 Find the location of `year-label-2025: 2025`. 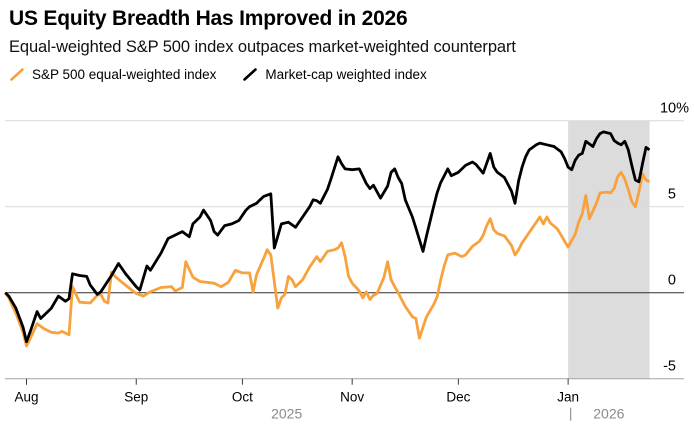

year-label-2025: 2025 is located at coordinates (286, 414).